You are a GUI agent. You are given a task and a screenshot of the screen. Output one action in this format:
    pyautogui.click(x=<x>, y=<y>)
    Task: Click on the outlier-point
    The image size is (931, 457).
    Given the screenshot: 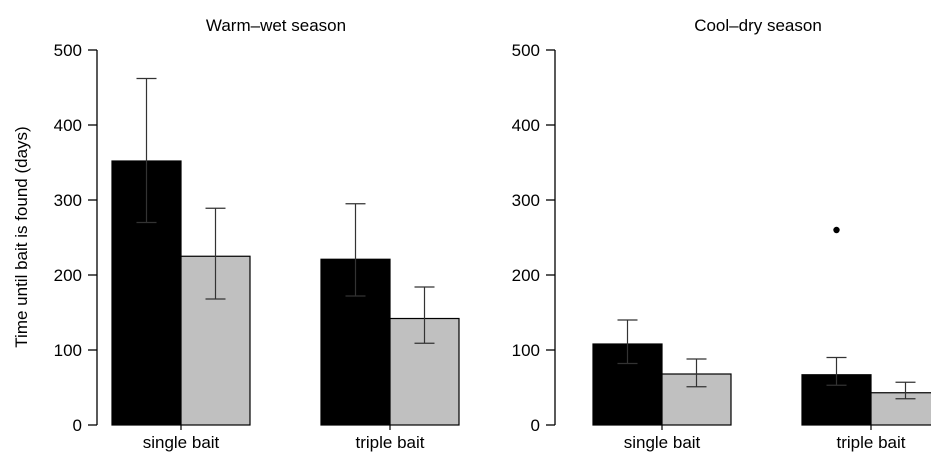 What is the action you would take?
    pyautogui.click(x=836, y=230)
    